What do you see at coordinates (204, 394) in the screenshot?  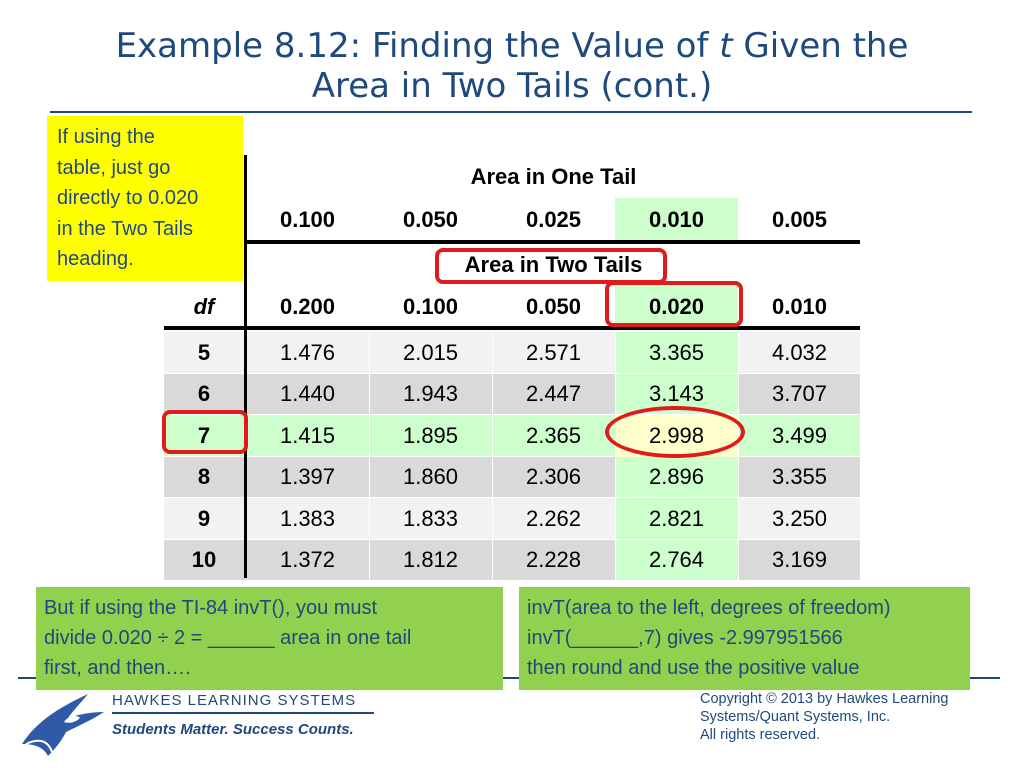 I see `df-value: 6` at bounding box center [204, 394].